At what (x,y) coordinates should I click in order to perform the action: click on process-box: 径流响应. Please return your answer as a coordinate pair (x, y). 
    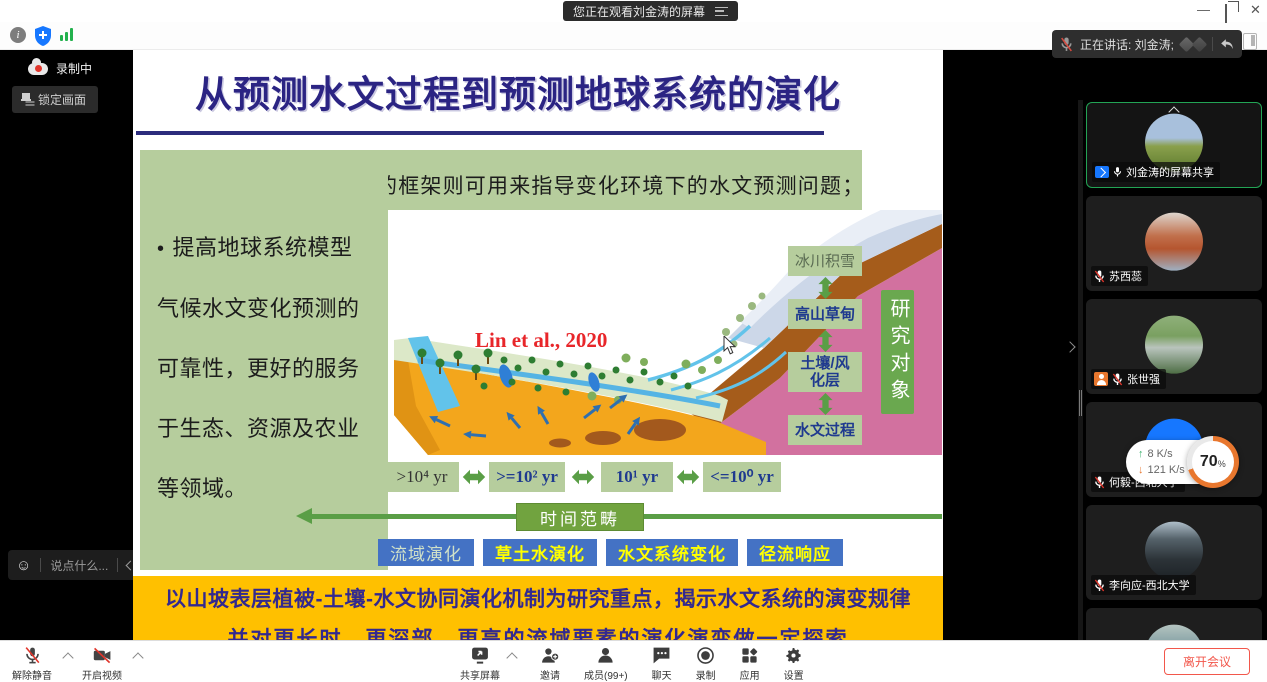
    Looking at the image, I should click on (795, 552).